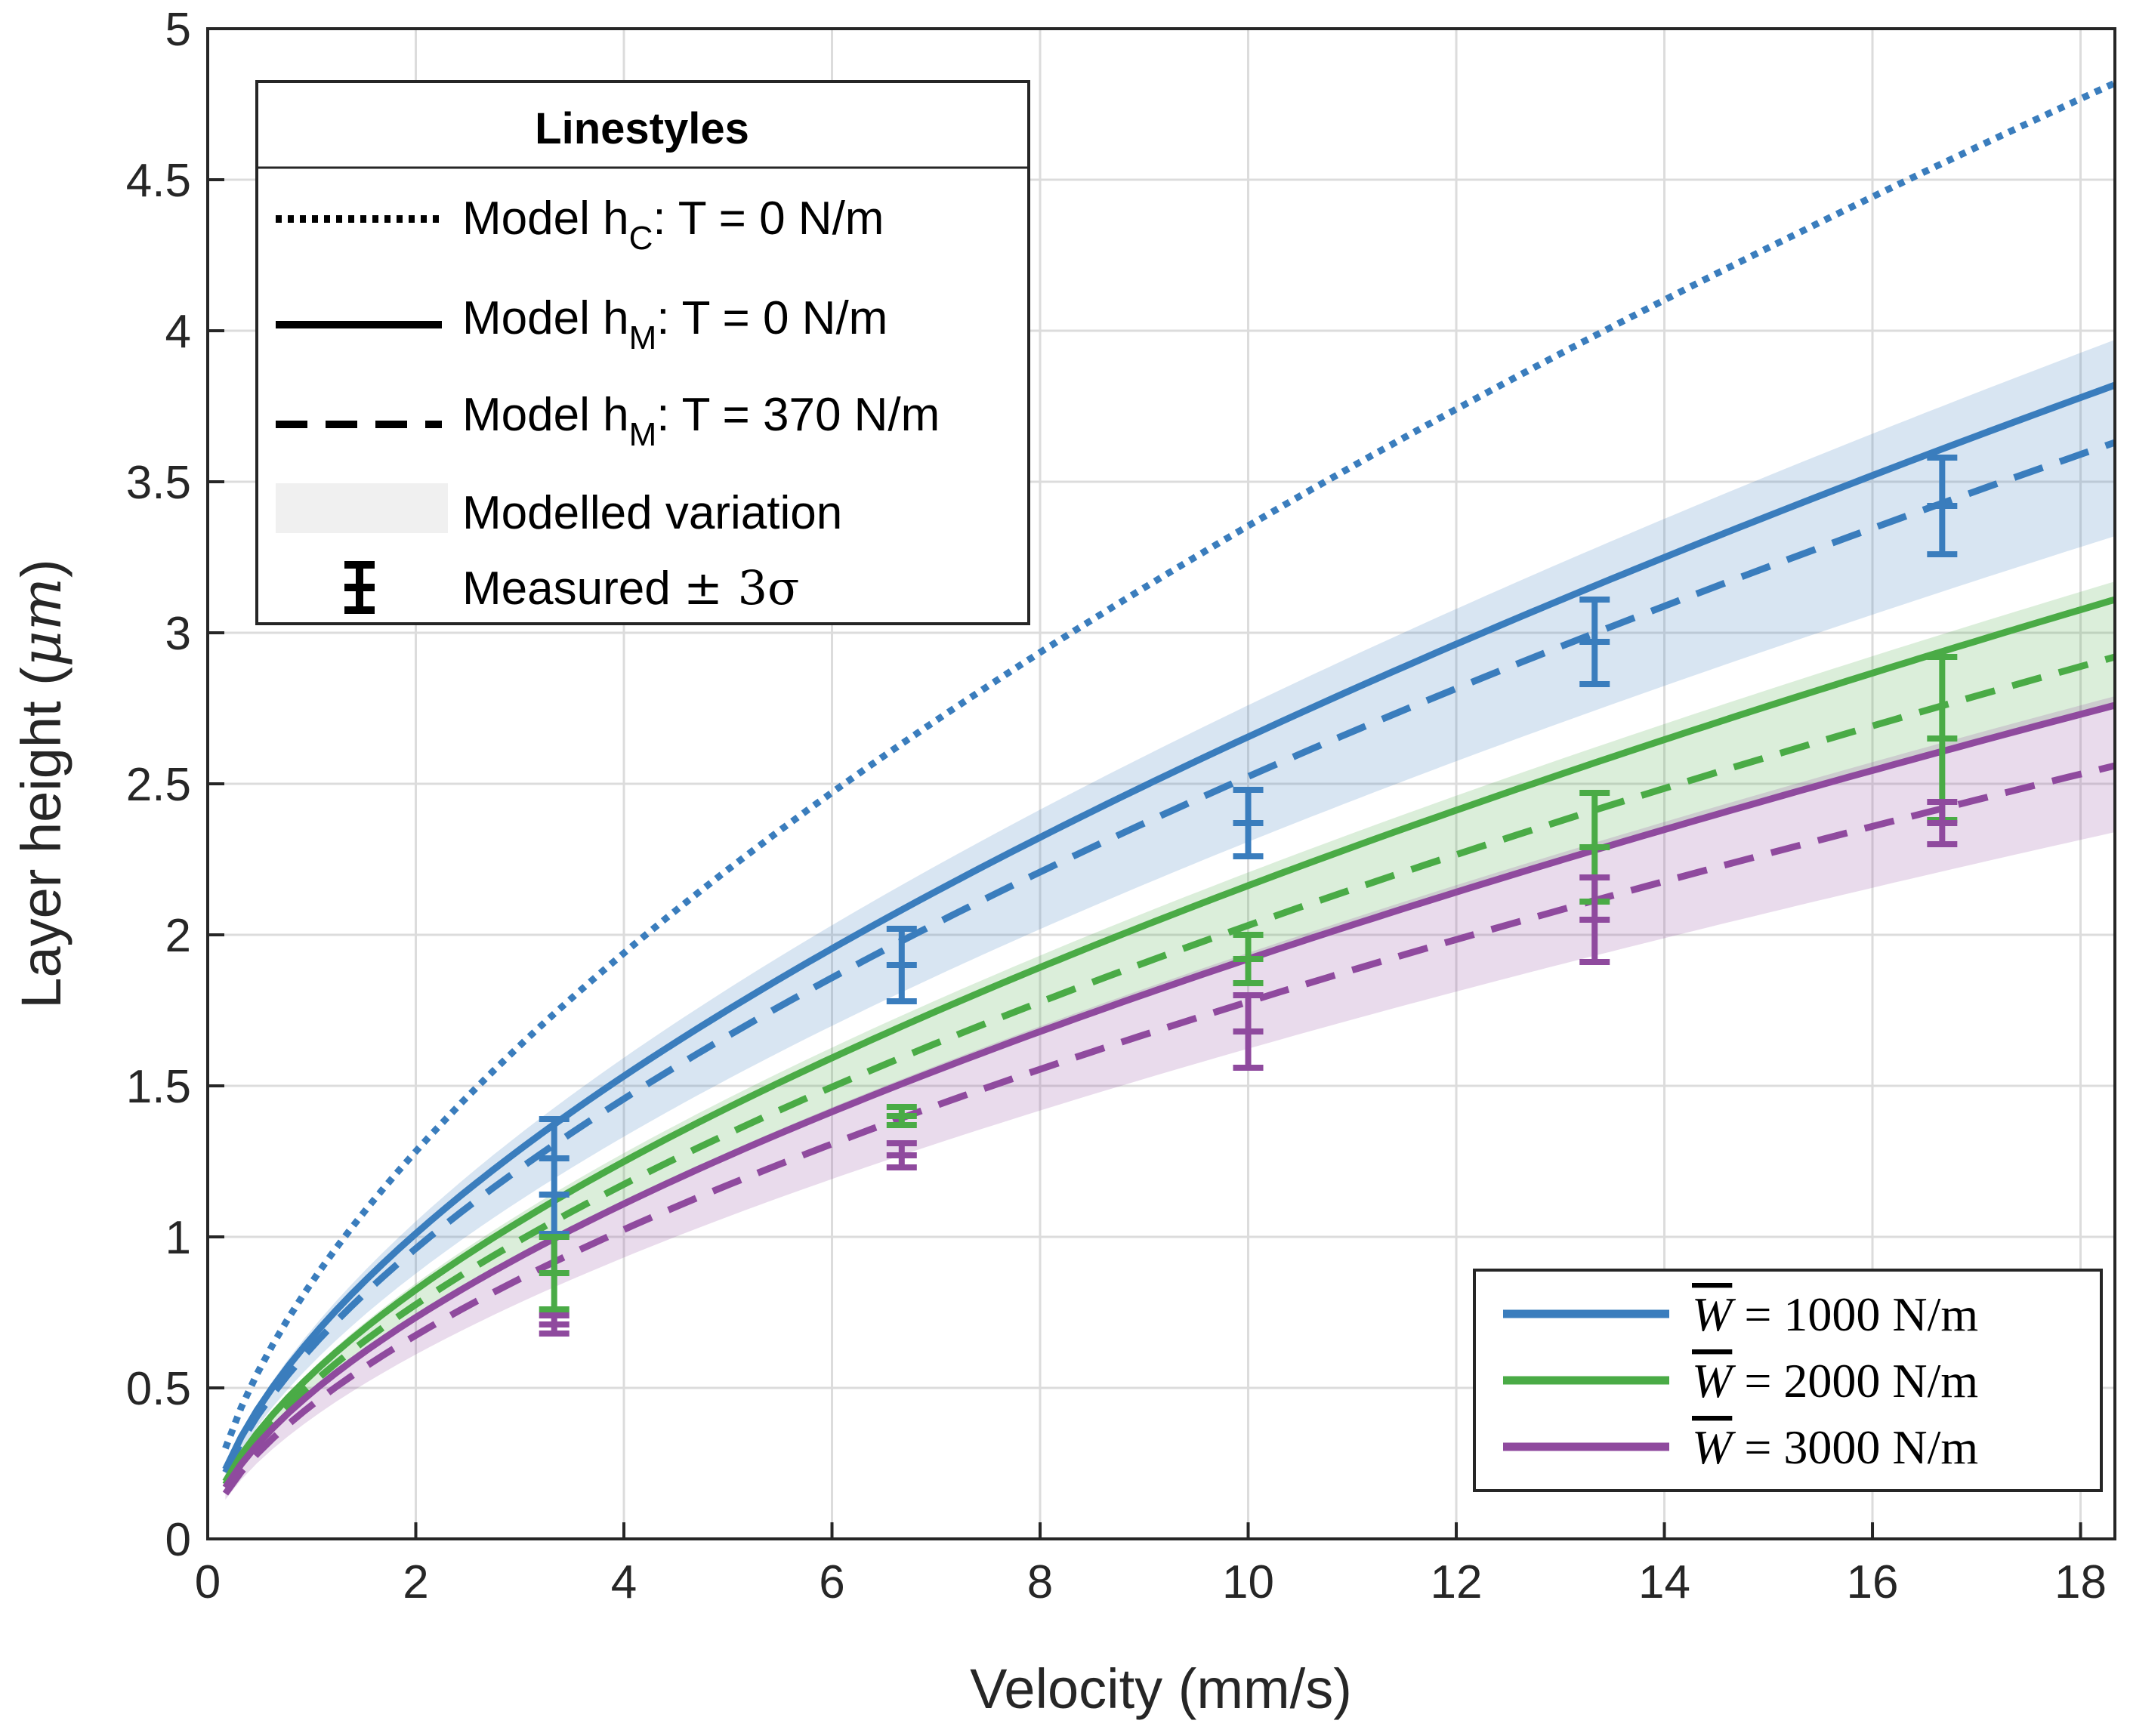 Image resolution: width=2130 pixels, height=1736 pixels. Describe the element at coordinates (158, 1087) in the screenshot. I see `y-tick-label: 1.5` at that location.